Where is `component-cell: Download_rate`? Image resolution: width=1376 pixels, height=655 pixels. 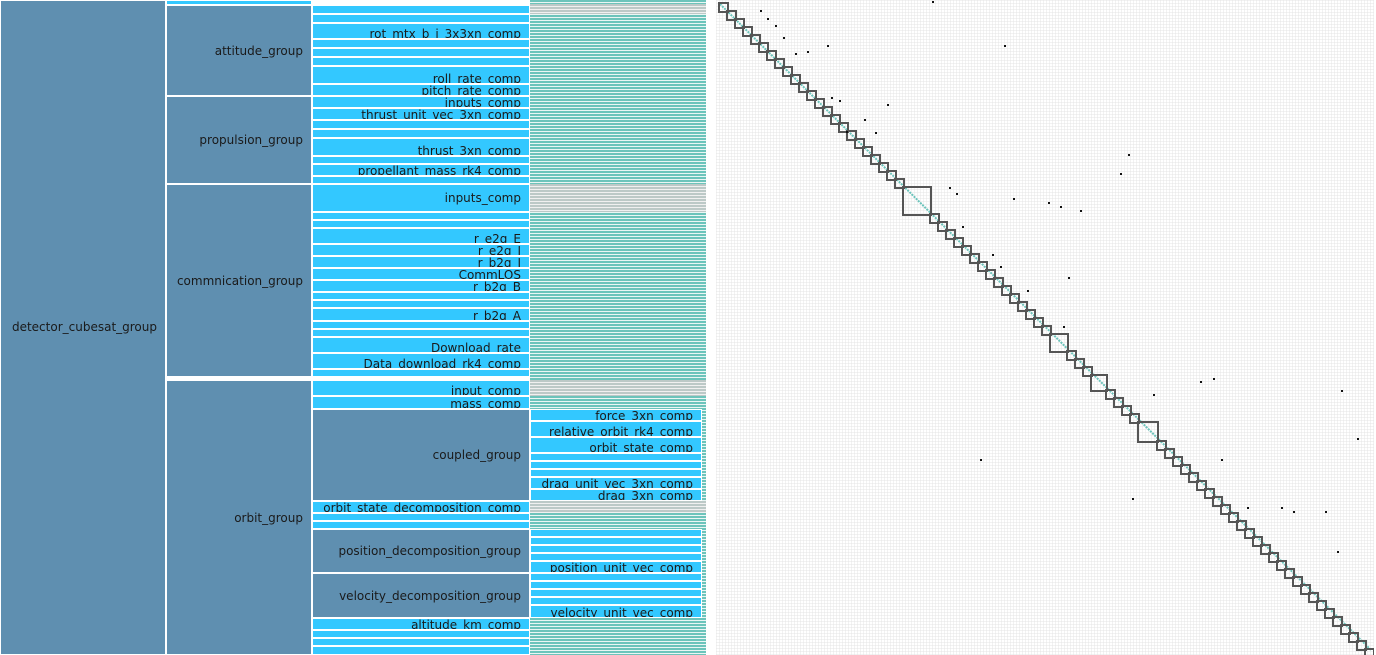
component-cell: Download_rate is located at coordinates (421, 345).